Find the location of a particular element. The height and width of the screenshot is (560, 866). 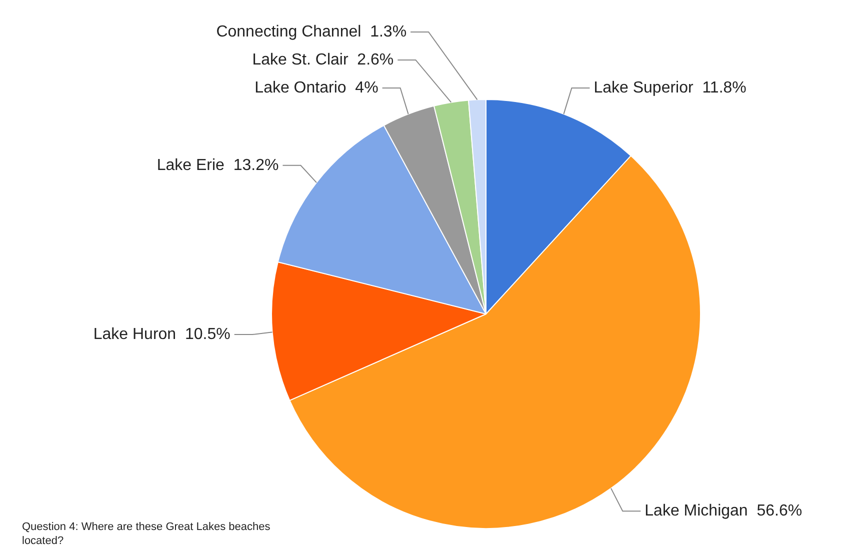

slice-label: Lake Ontario 4% is located at coordinates (316, 87).